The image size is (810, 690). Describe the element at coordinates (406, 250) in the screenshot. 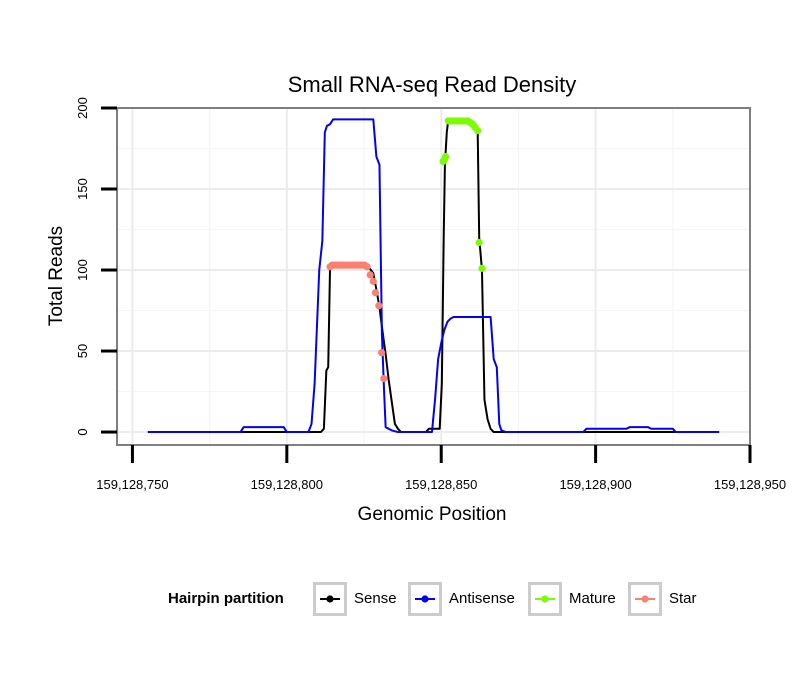

I see `series-markers` at that location.